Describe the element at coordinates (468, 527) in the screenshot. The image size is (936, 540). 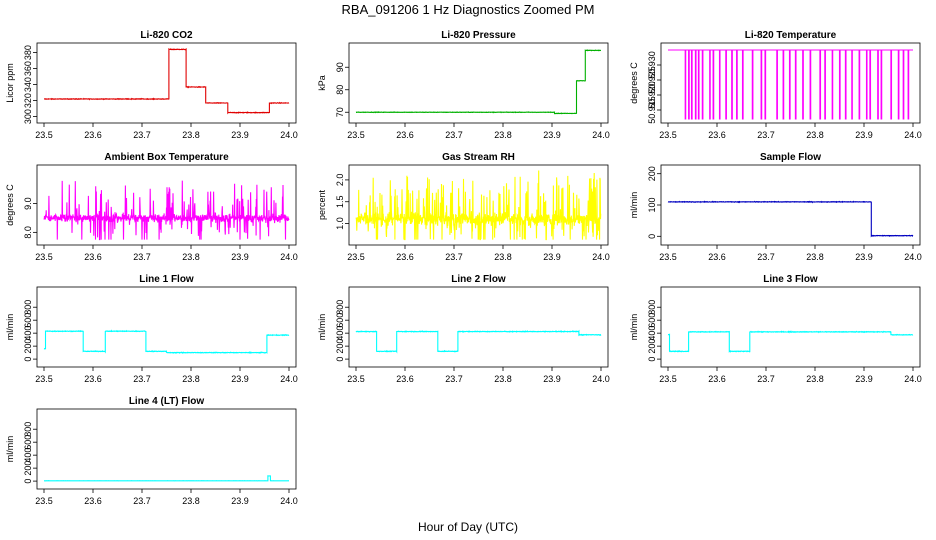
I see `x-axis-title: Hour of Day (UTC)` at that location.